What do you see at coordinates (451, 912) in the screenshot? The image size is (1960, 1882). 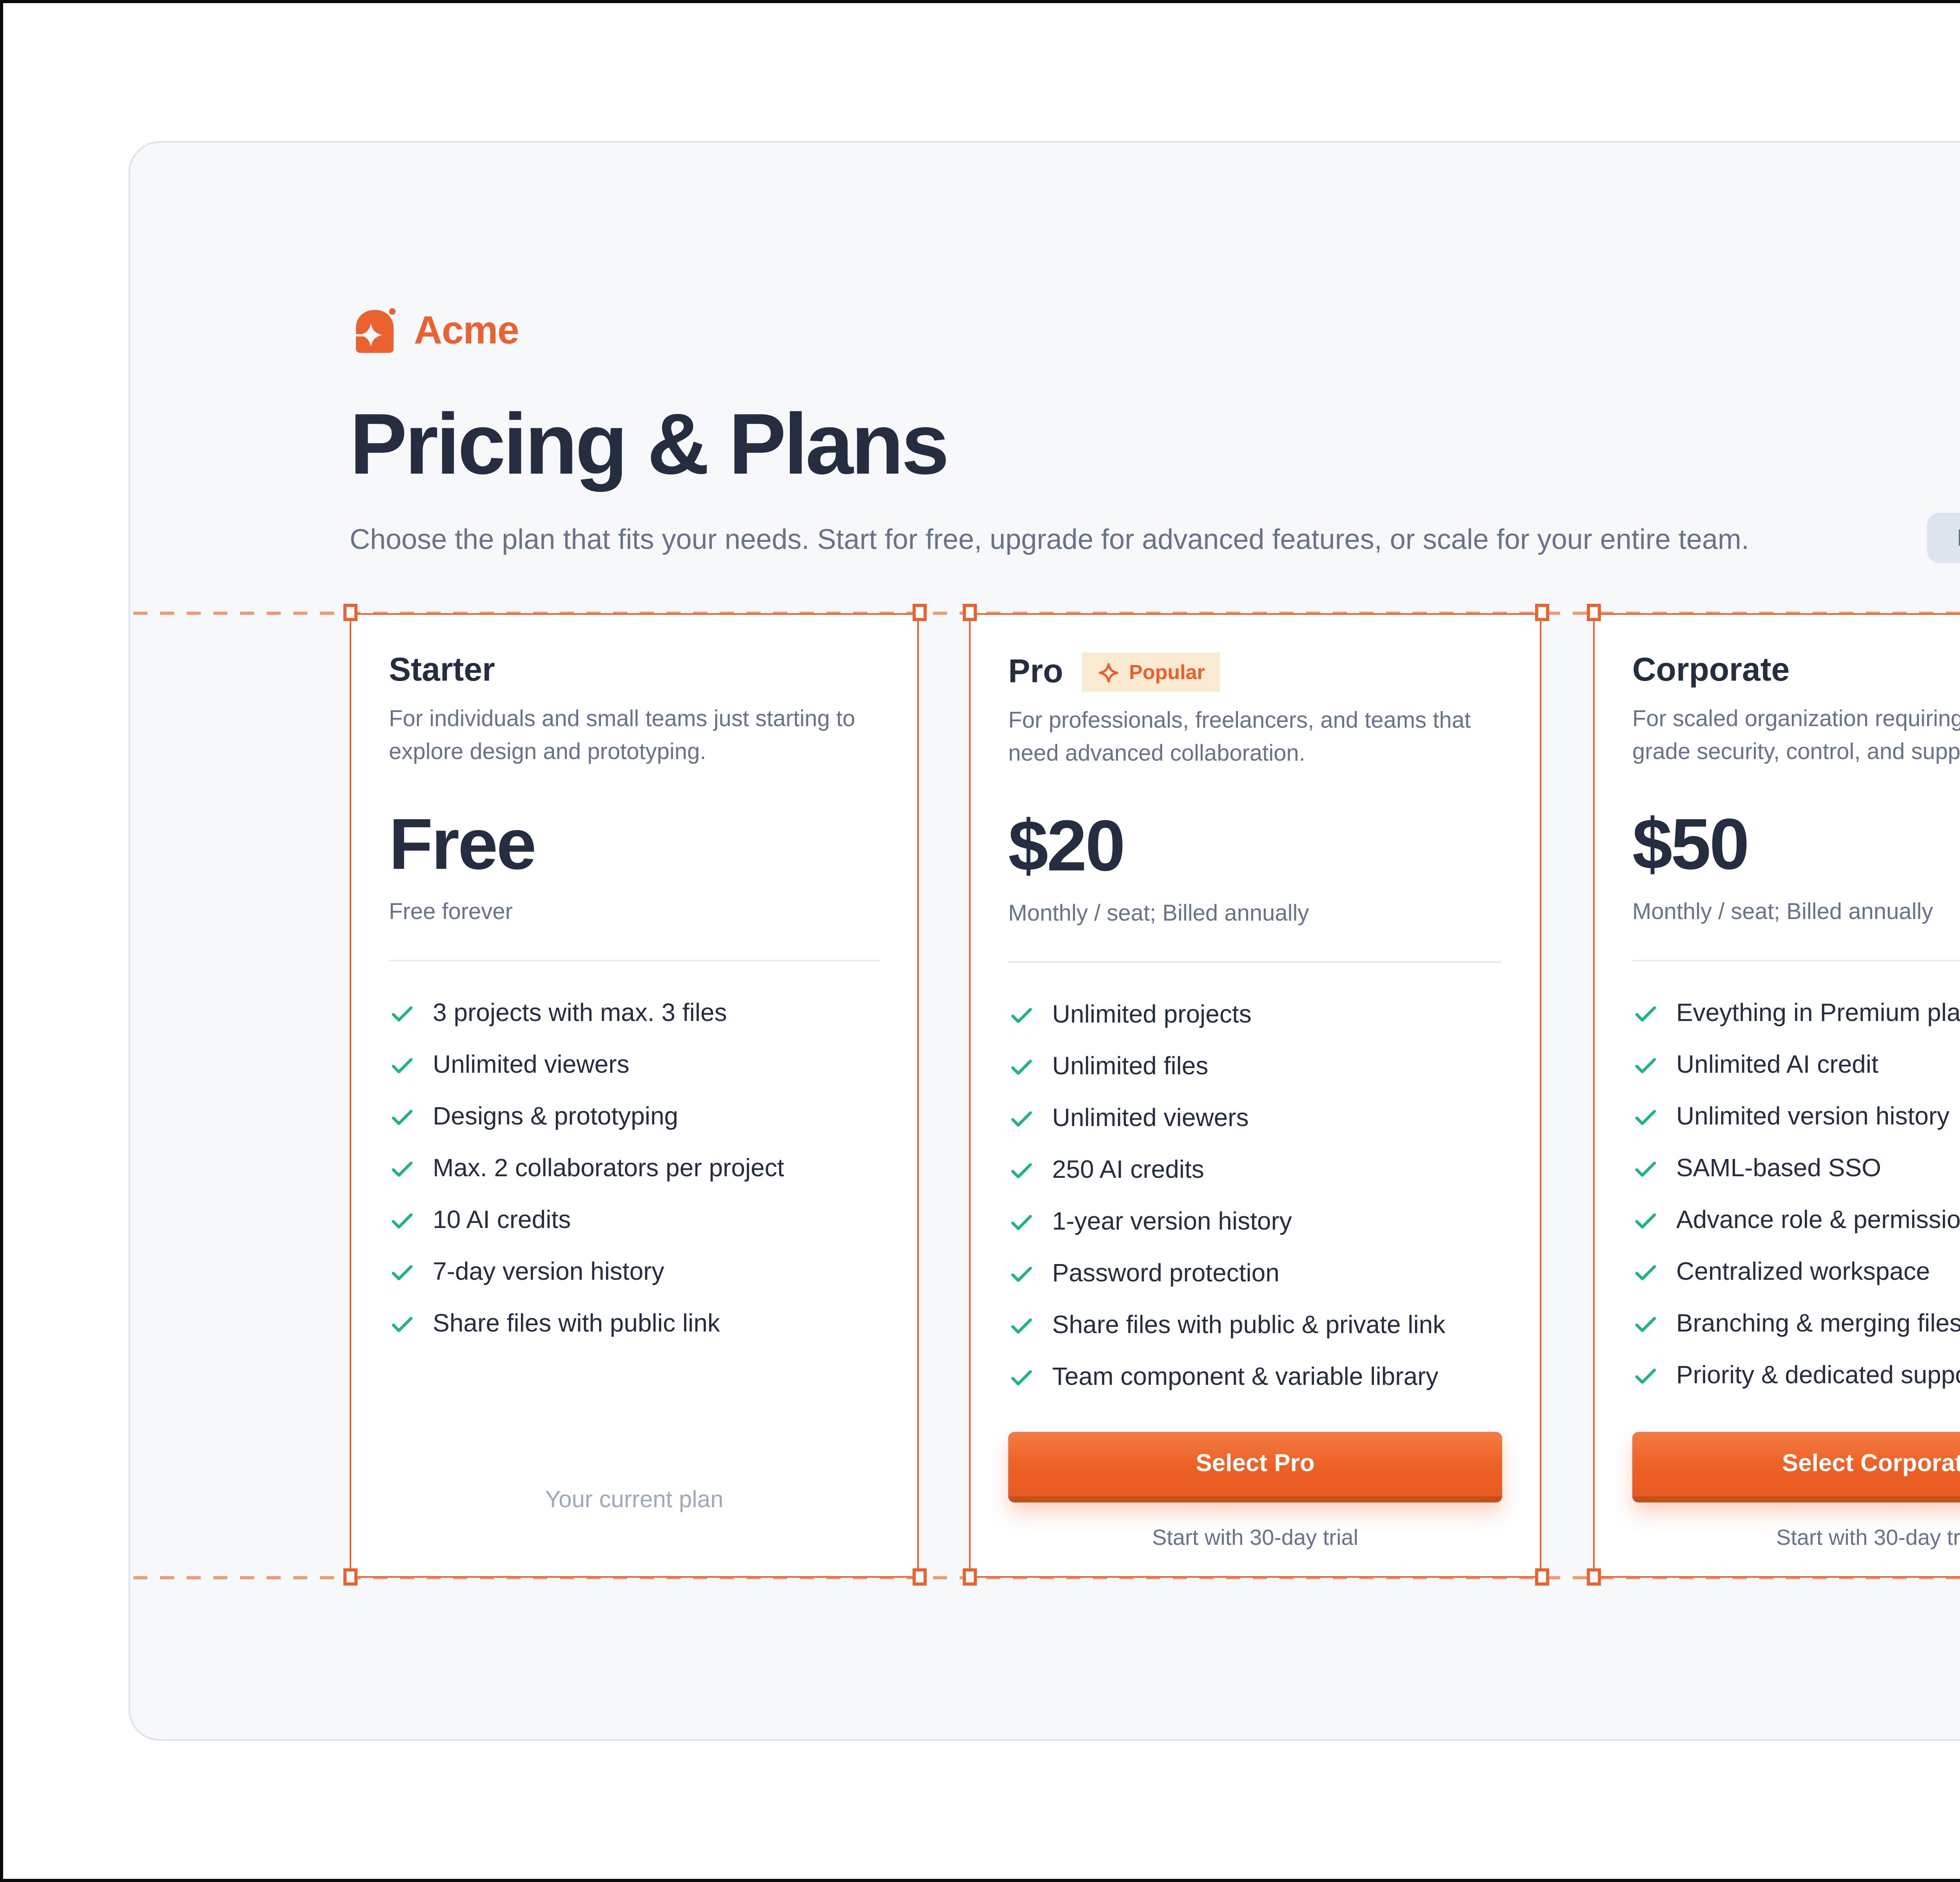 I see `plan-price-note: Free forever` at bounding box center [451, 912].